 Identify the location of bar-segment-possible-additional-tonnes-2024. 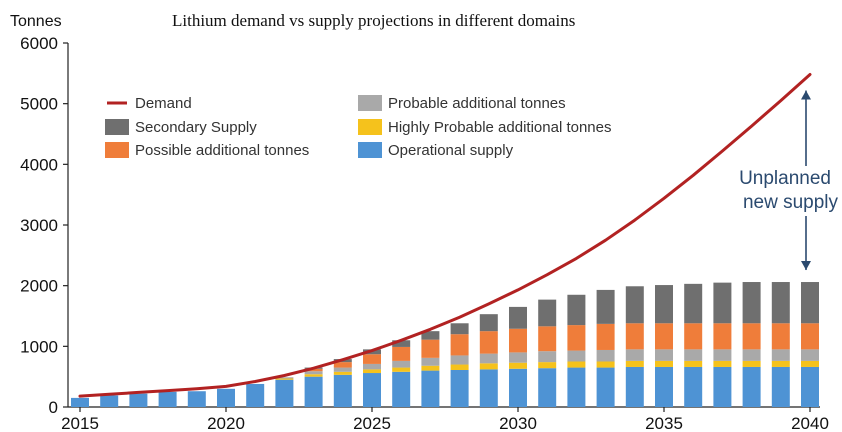
(342, 365).